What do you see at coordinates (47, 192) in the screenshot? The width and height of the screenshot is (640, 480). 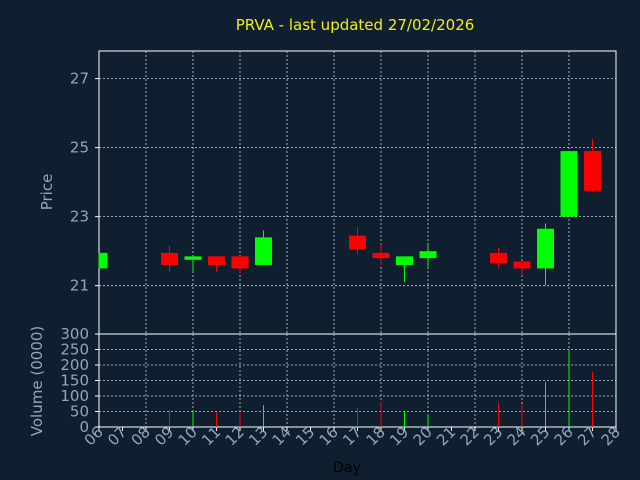 I see `price-axis-label: Price` at bounding box center [47, 192].